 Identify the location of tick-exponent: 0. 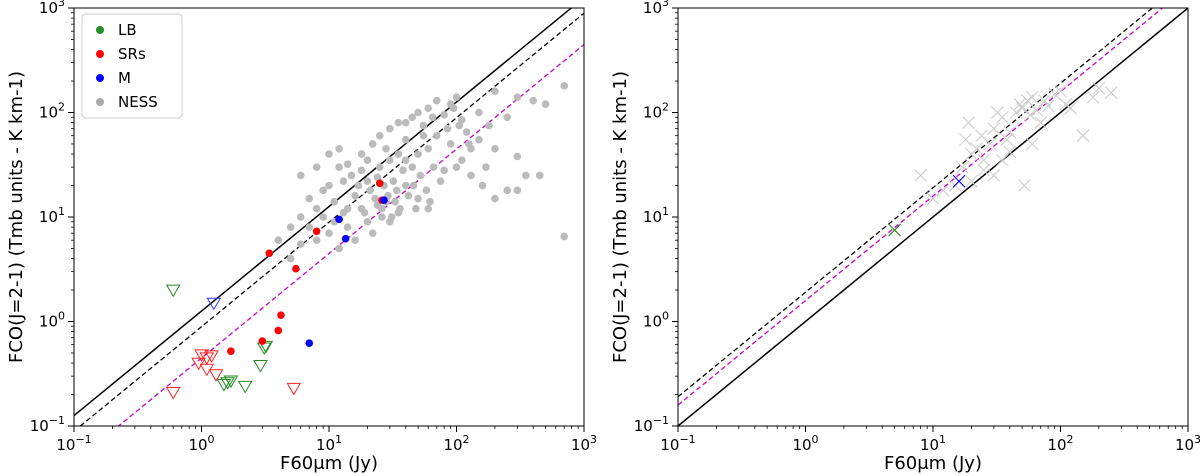
(211, 439).